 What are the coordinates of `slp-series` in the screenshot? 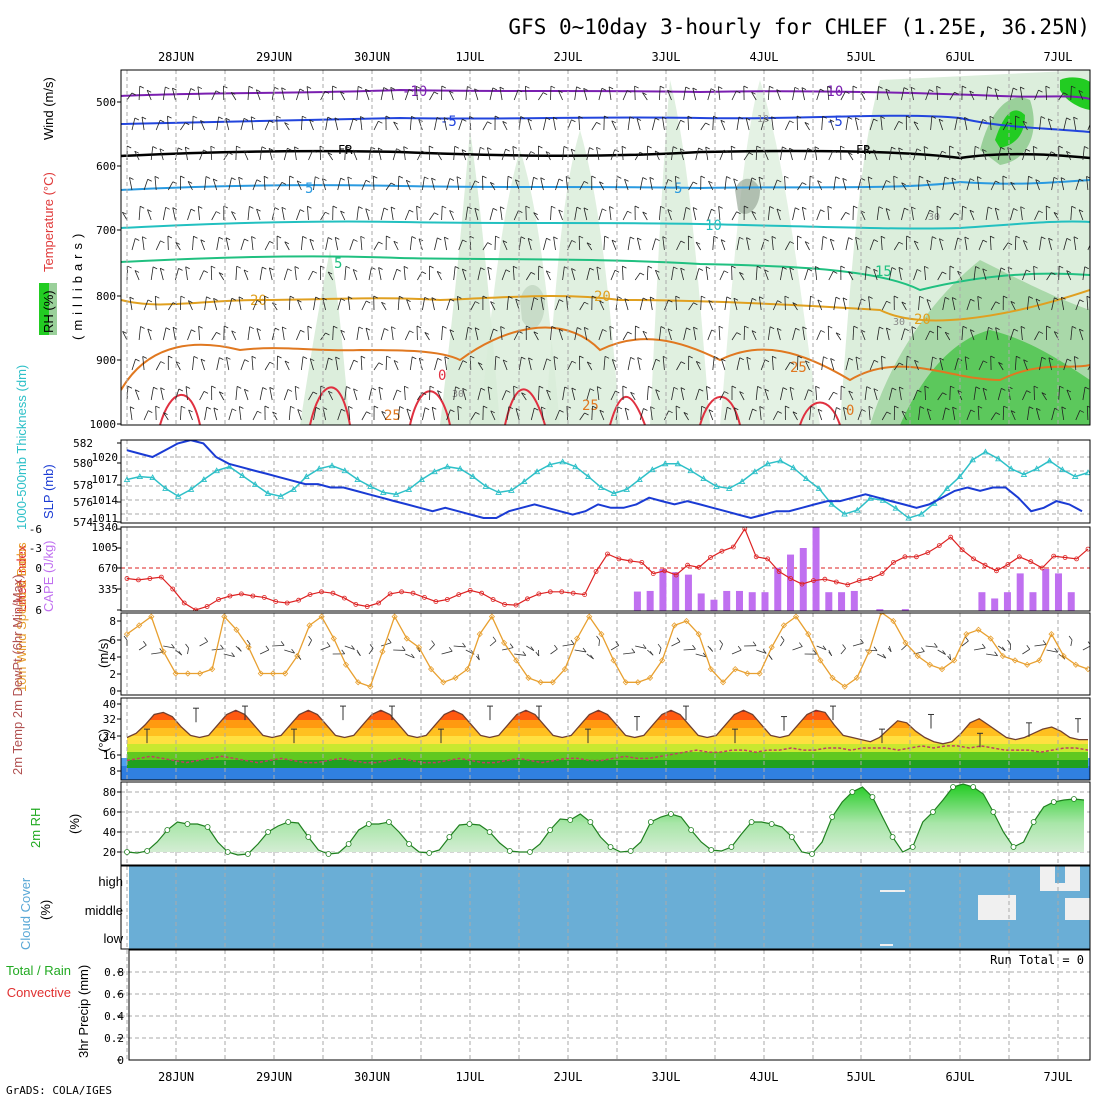 It's located at (604, 480).